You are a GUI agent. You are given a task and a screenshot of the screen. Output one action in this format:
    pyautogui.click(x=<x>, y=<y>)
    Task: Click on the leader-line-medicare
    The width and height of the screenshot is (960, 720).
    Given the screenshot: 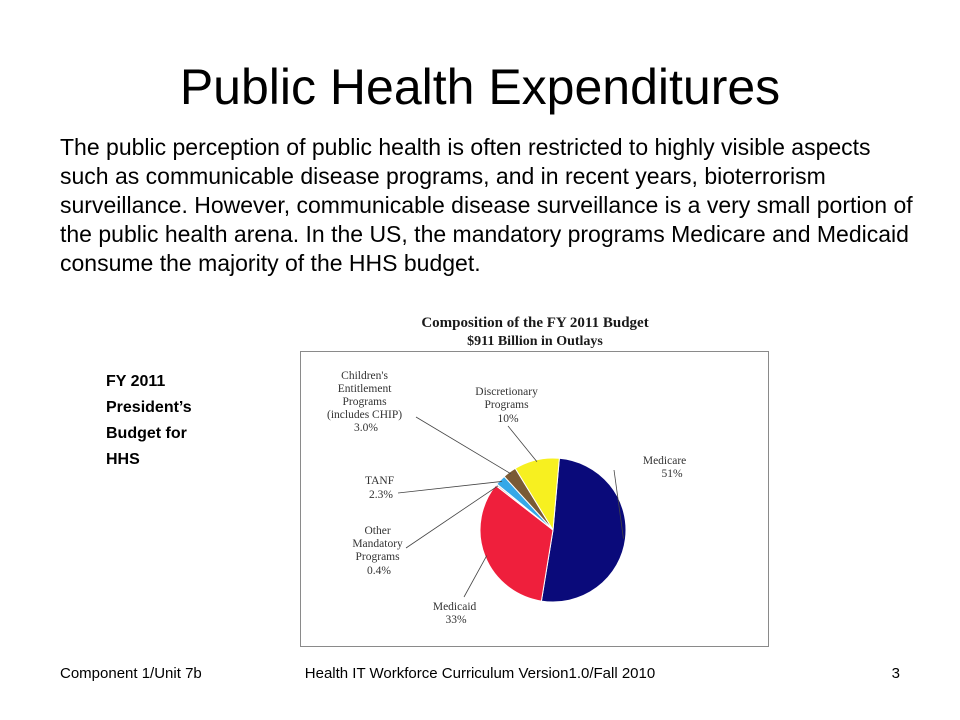 What is the action you would take?
    pyautogui.click(x=618, y=504)
    